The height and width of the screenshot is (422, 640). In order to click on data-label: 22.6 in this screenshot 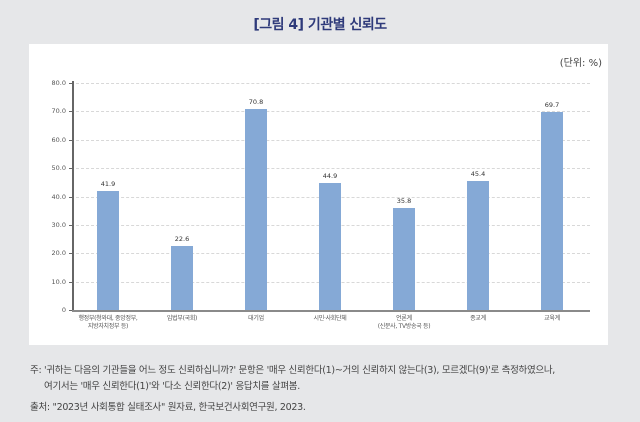, I will do `click(182, 238)`.